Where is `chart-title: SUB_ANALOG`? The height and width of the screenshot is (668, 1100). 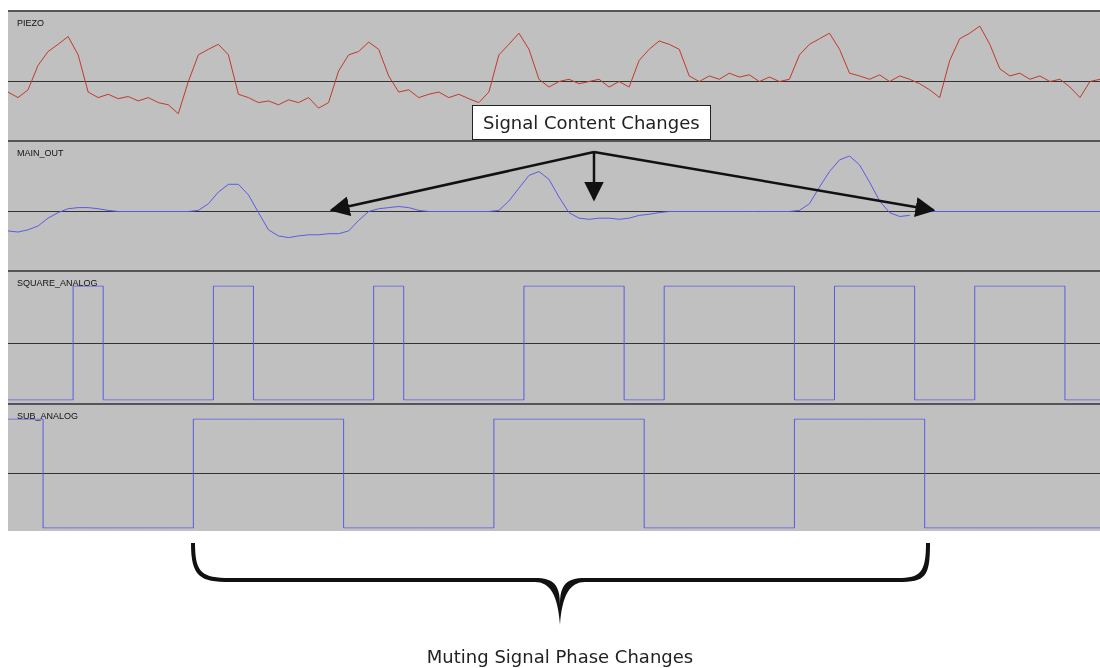 chart-title: SUB_ANALOG is located at coordinates (48, 415).